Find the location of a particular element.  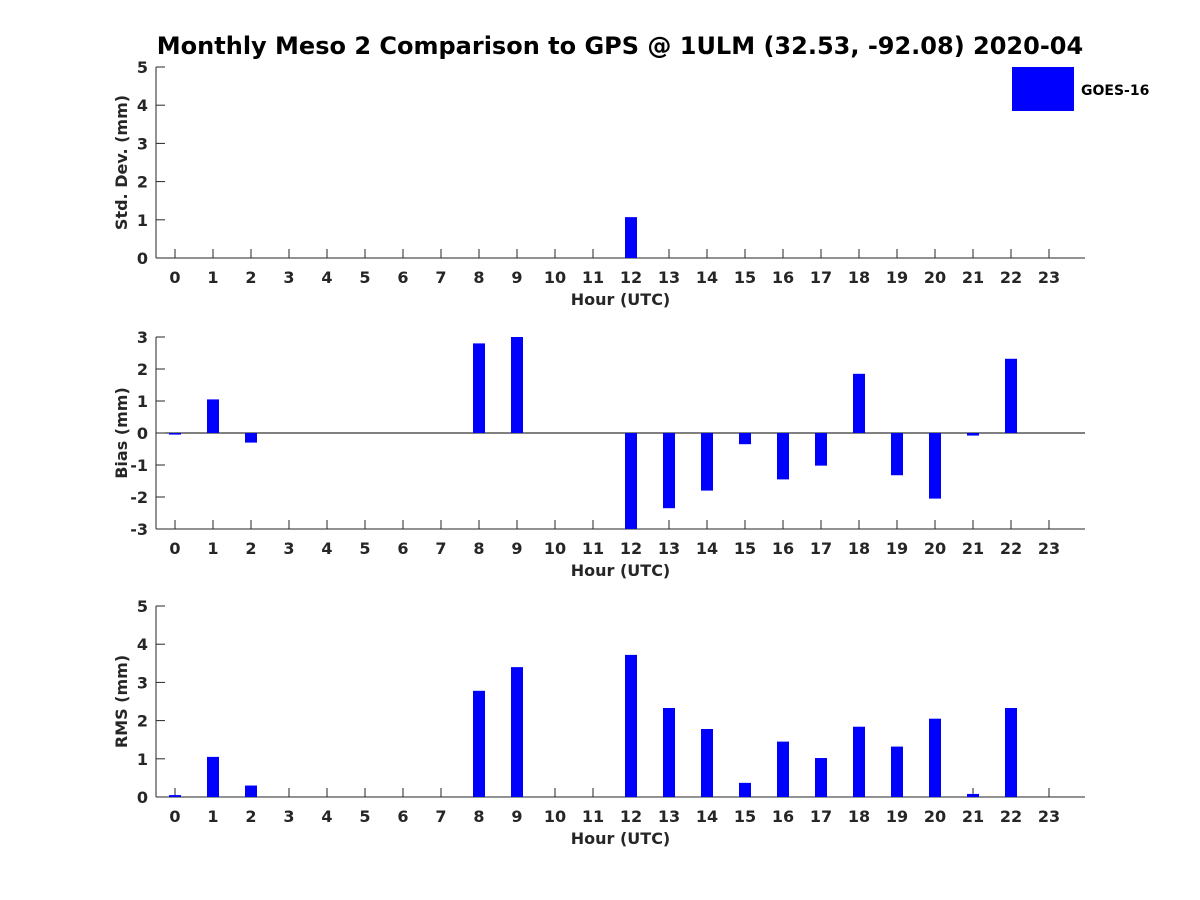

x-tick-label: 14 is located at coordinates (707, 548).